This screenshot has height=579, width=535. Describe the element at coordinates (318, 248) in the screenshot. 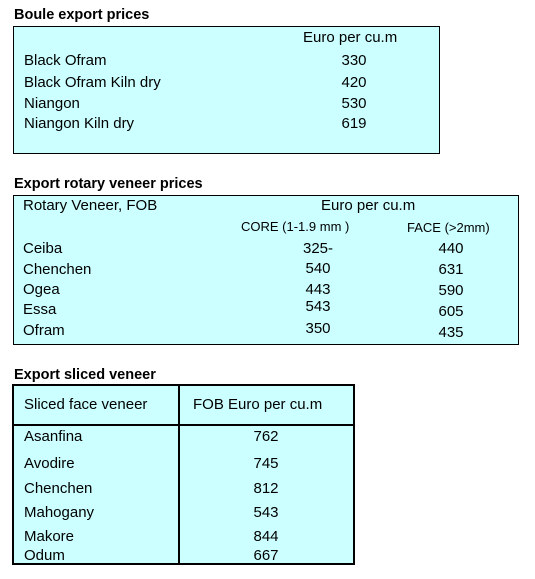

I see `rotary-row-core: 325-` at that location.